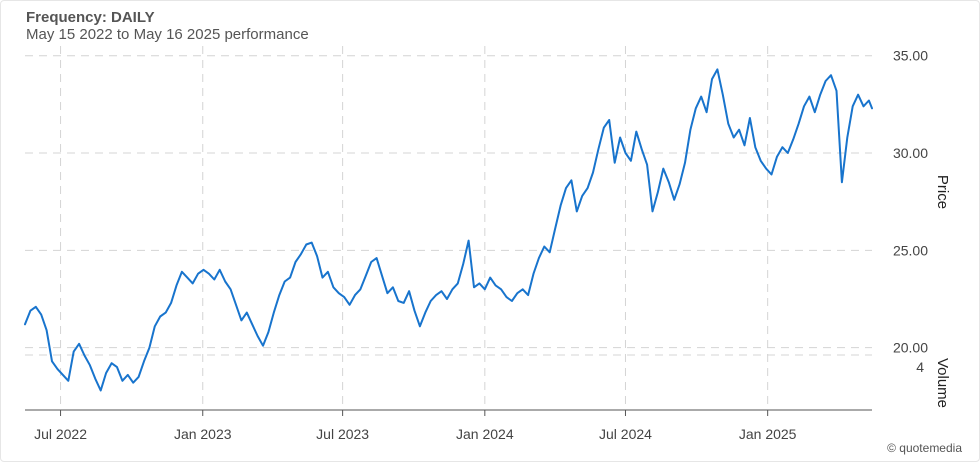 The height and width of the screenshot is (462, 980). Describe the element at coordinates (920, 367) in the screenshot. I see `volume-tick-label: 4` at that location.